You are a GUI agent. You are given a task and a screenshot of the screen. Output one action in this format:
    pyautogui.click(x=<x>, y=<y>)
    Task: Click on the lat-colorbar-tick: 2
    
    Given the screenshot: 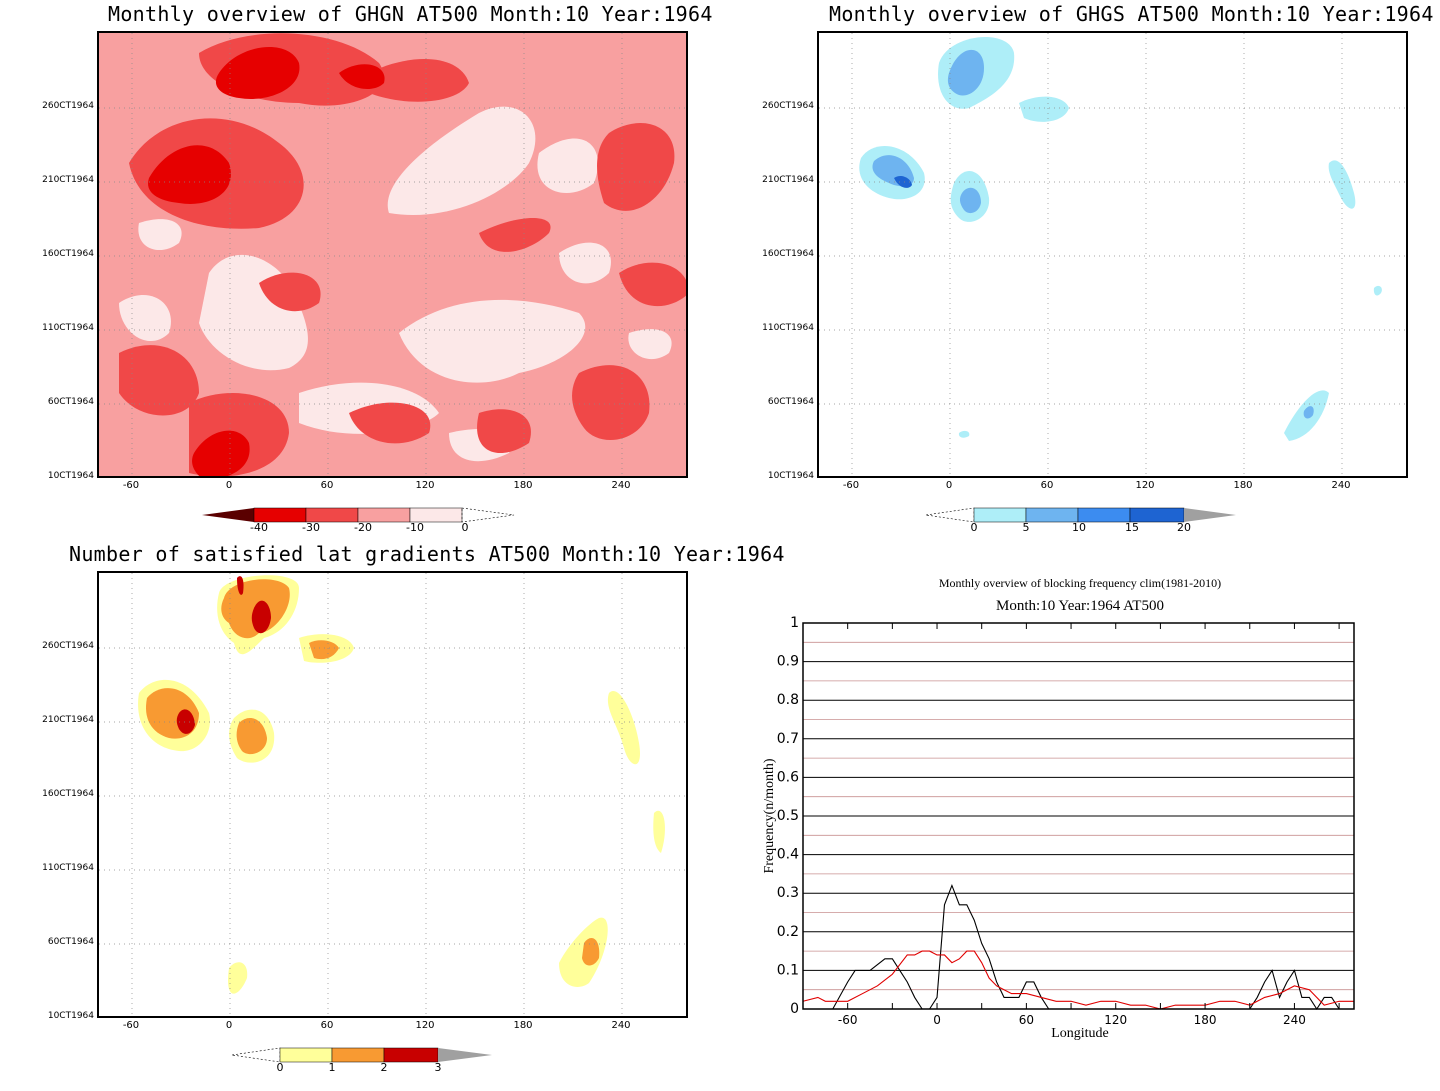 What is the action you would take?
    pyautogui.click(x=384, y=1067)
    